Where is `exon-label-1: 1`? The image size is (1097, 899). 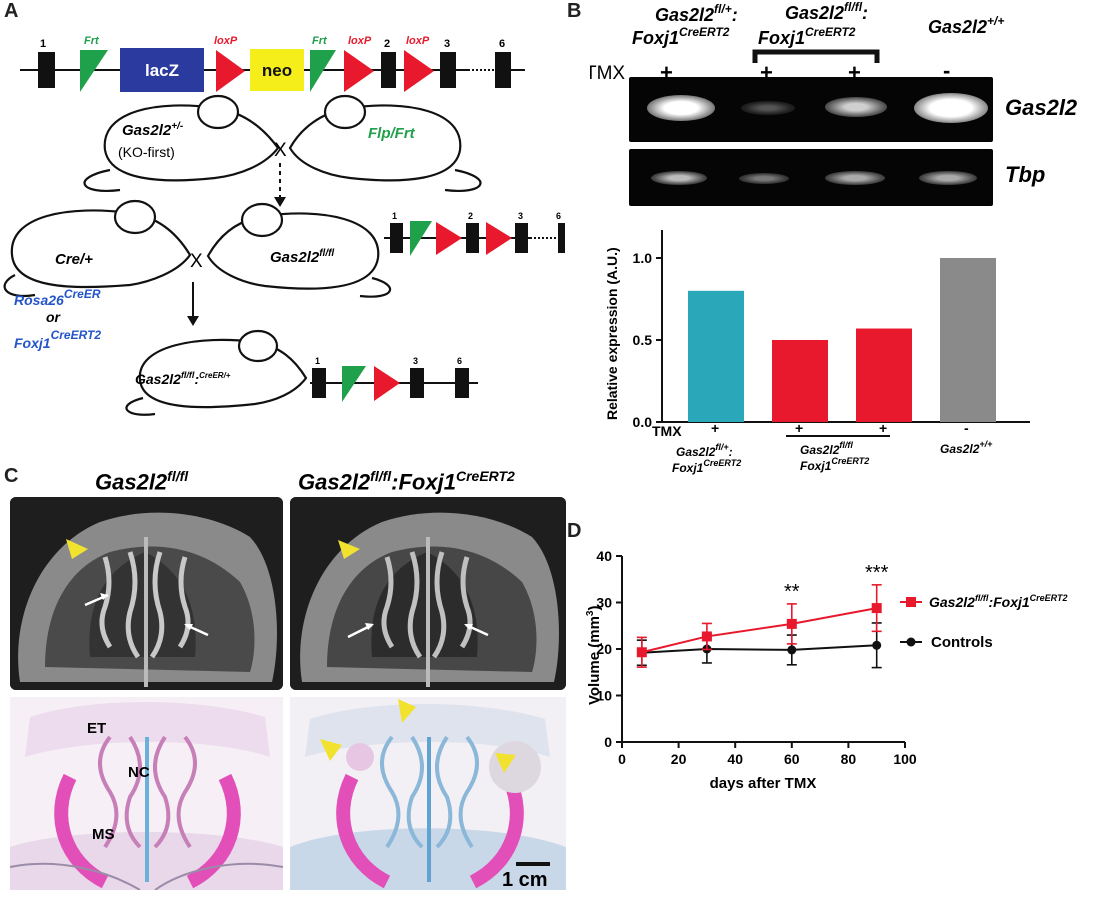
exon-label-1: 1 is located at coordinates (317, 361).